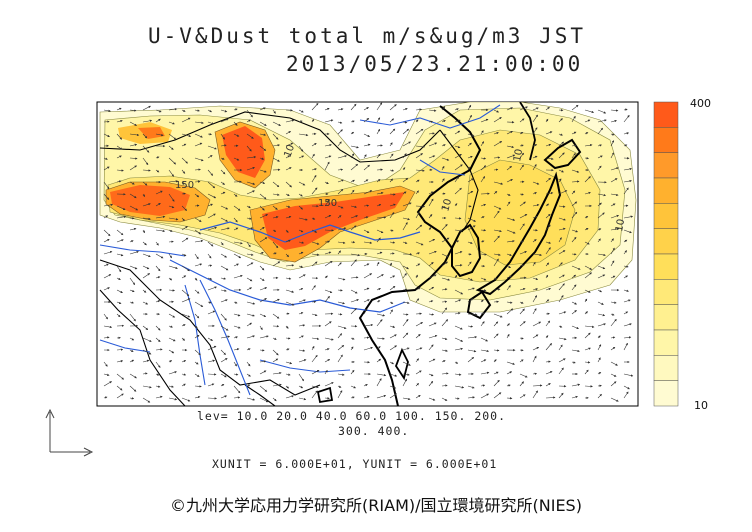 The image size is (752, 532). Describe the element at coordinates (701, 405) in the screenshot. I see `colorbar-min-label: 10` at that location.